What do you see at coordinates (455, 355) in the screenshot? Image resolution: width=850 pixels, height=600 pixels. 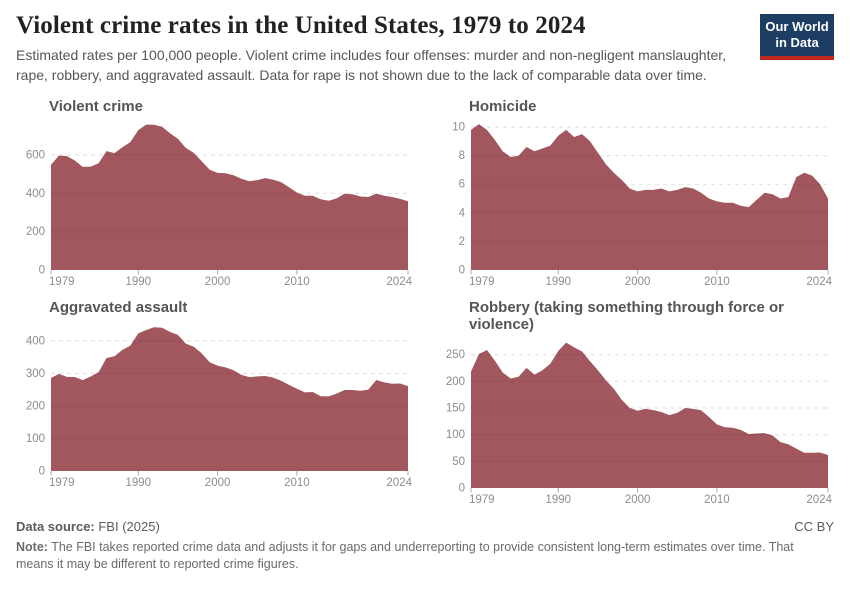 I see `y-tick-label: 250` at bounding box center [455, 355].